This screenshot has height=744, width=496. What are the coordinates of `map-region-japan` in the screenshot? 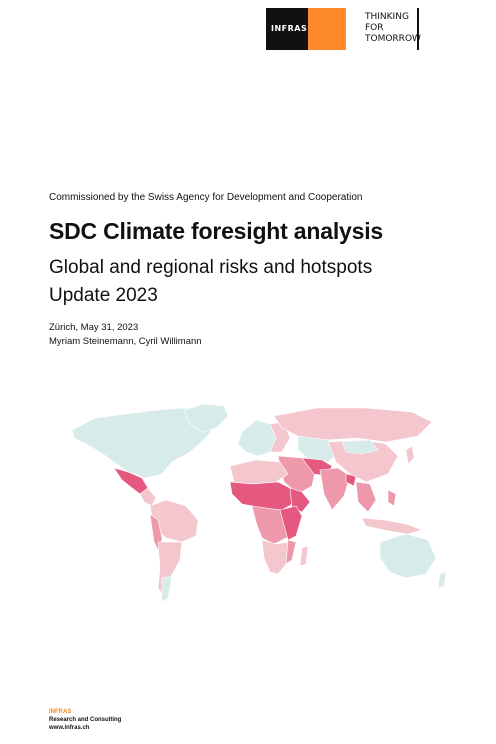 It's located at (410, 455).